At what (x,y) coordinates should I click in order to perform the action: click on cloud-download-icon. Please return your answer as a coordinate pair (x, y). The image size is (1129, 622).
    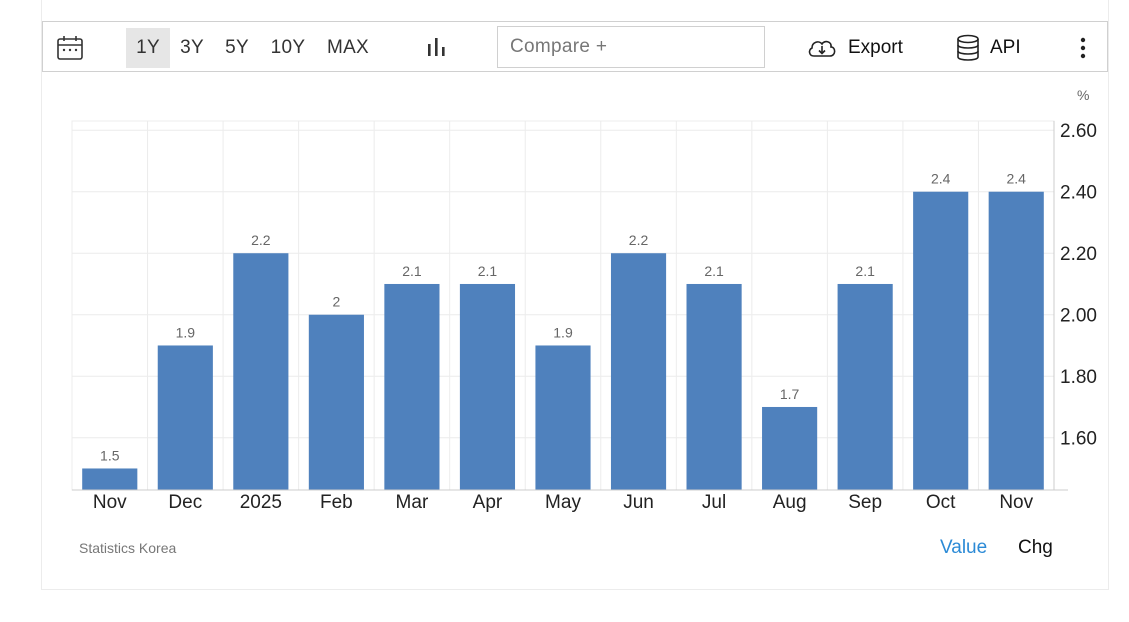
    Looking at the image, I should click on (822, 48).